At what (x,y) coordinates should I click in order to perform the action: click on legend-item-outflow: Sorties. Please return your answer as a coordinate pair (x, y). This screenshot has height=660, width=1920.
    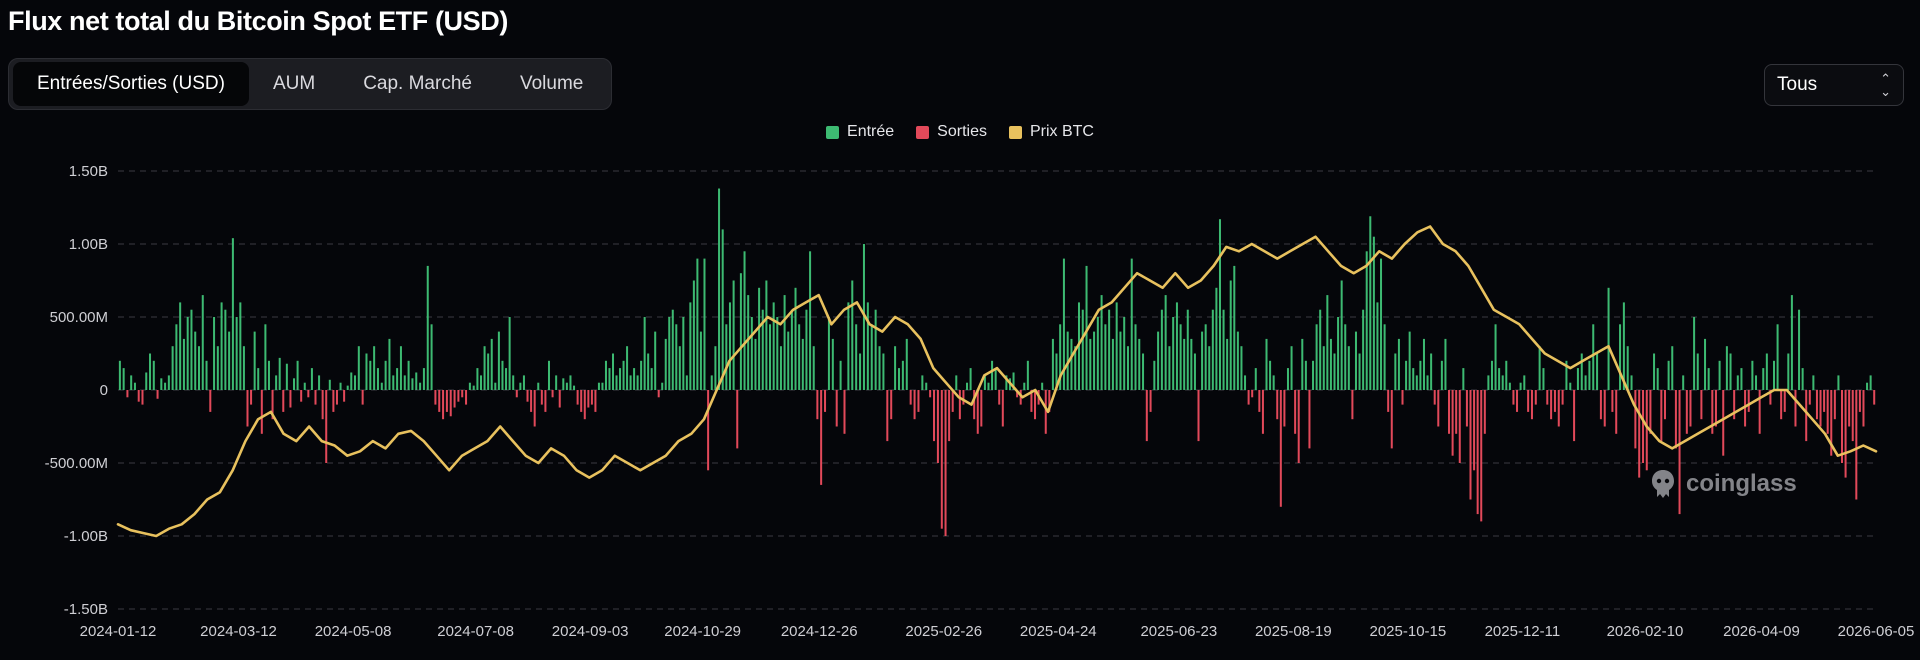
    Looking at the image, I should click on (951, 132).